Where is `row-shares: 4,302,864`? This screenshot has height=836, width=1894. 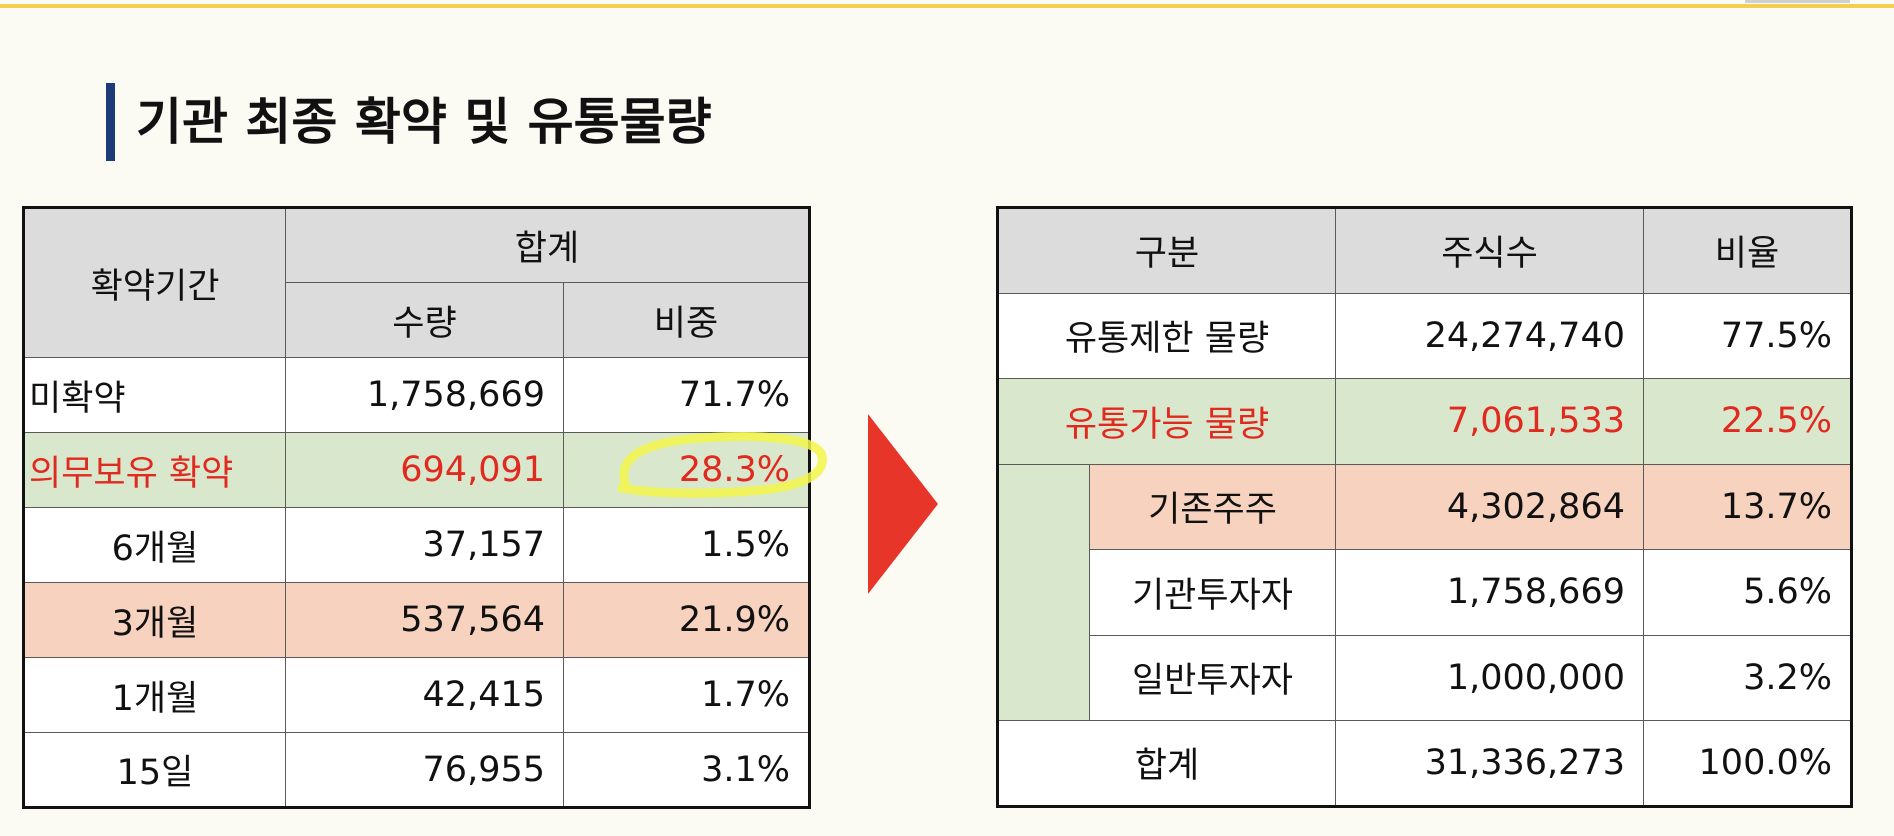
row-shares: 4,302,864 is located at coordinates (1489, 506).